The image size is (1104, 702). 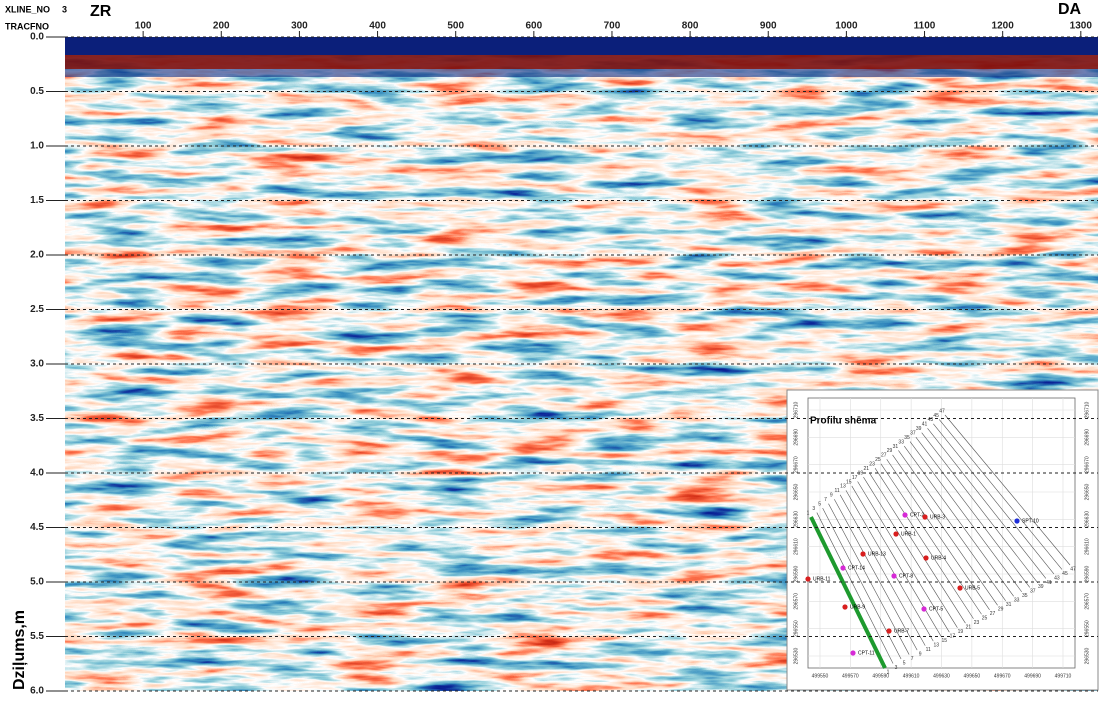 What do you see at coordinates (866, 469) in the screenshot?
I see `profile-number: 21` at bounding box center [866, 469].